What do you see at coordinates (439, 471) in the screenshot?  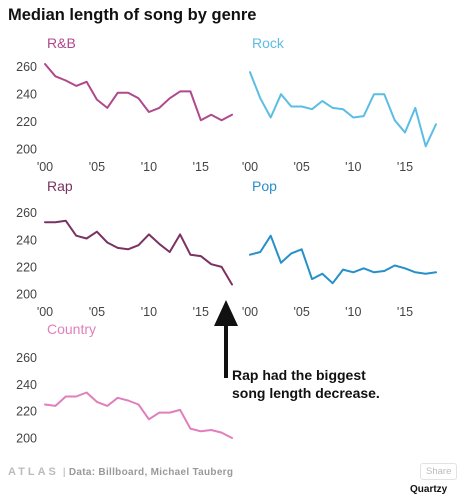 I see `share-button: Share` at bounding box center [439, 471].